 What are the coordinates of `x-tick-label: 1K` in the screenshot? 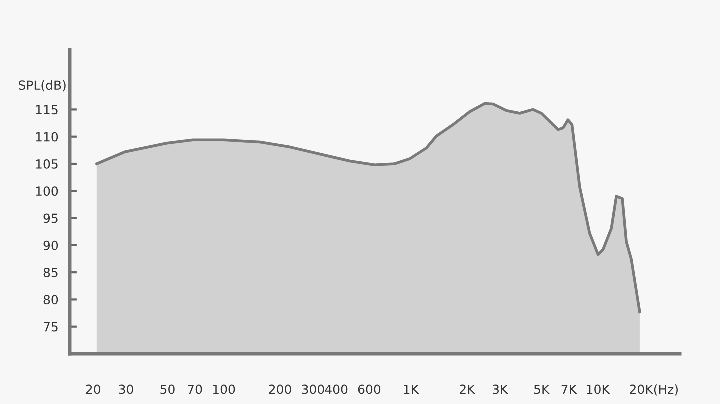 It's located at (412, 389).